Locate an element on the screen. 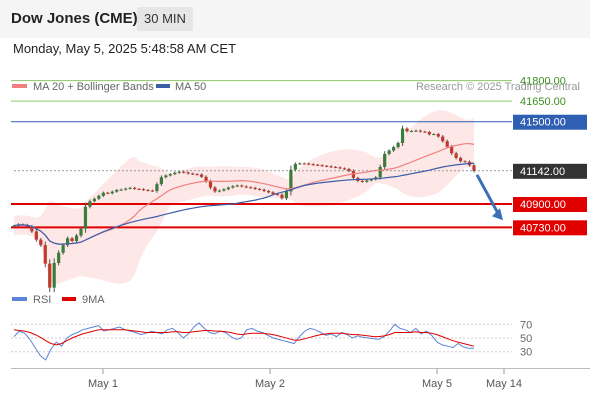 This screenshot has height=400, width=590. forecast-arrow-head is located at coordinates (497, 214).